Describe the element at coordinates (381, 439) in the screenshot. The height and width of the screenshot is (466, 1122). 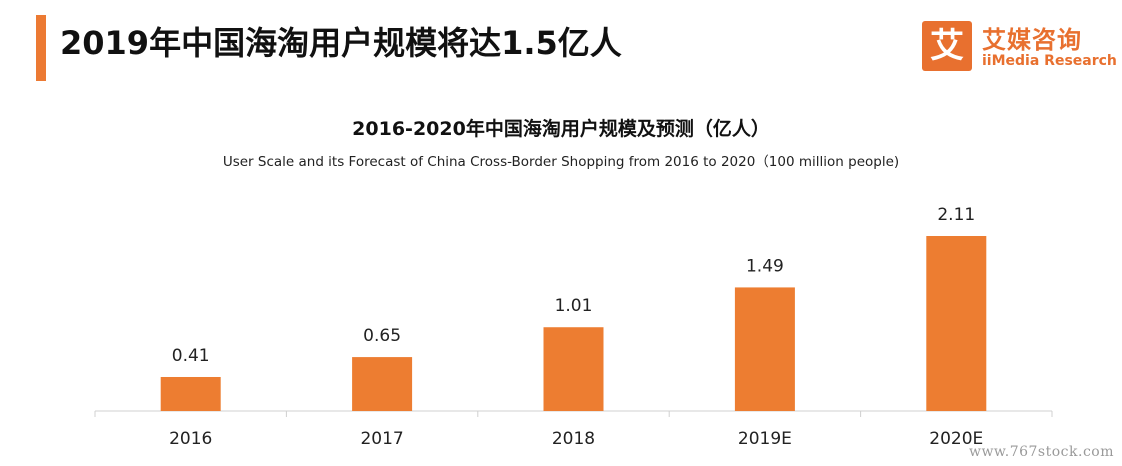
I see `category-label: 2017` at that location.